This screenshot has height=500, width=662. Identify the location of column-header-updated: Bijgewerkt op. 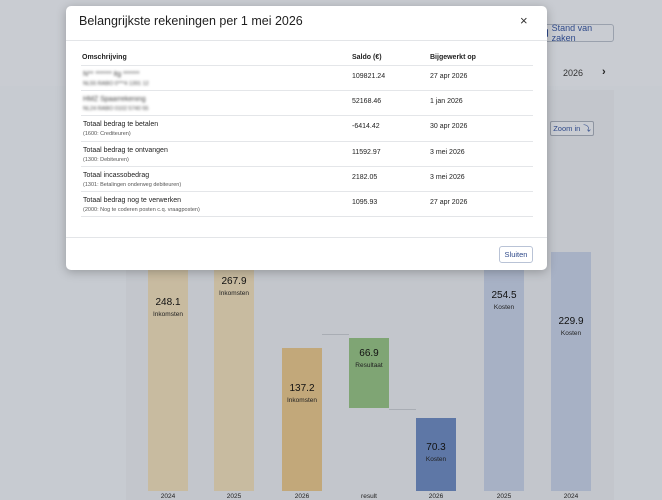
(453, 57).